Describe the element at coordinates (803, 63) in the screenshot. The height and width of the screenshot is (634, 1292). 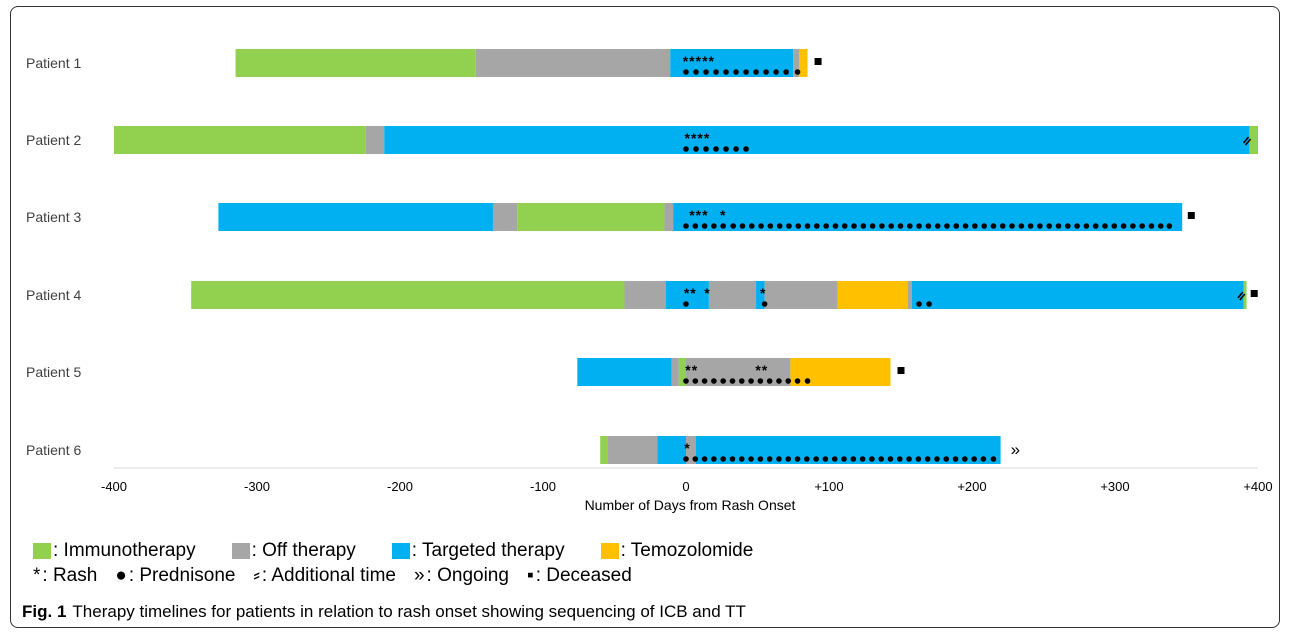
I see `bar-segment-temozolomide` at that location.